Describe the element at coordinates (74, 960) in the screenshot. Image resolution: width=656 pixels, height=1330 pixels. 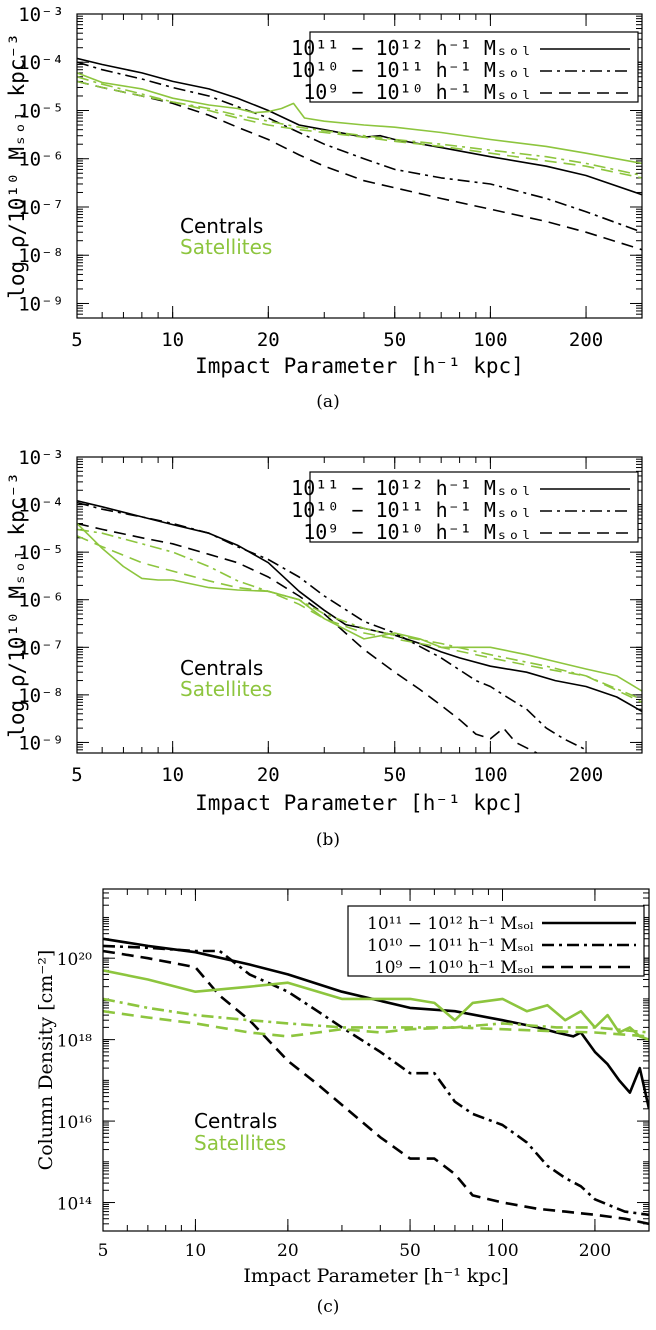
I see `y-tick-label: 10²⁰` at that location.